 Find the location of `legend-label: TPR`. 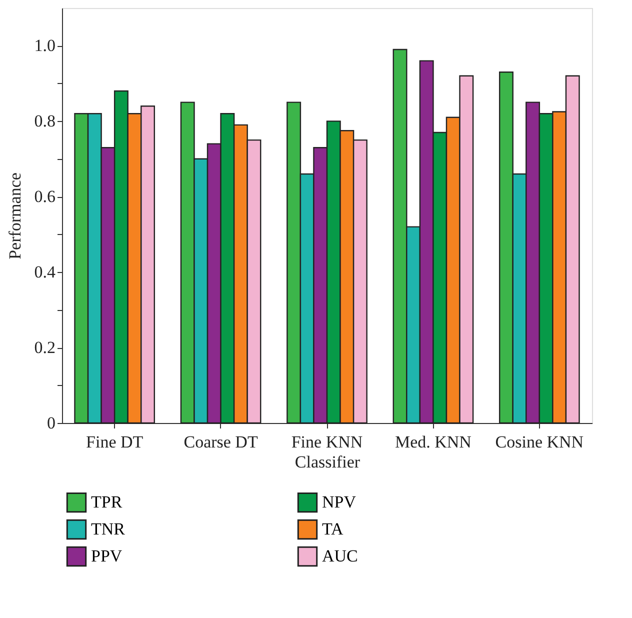

legend-label: TPR is located at coordinates (107, 502).